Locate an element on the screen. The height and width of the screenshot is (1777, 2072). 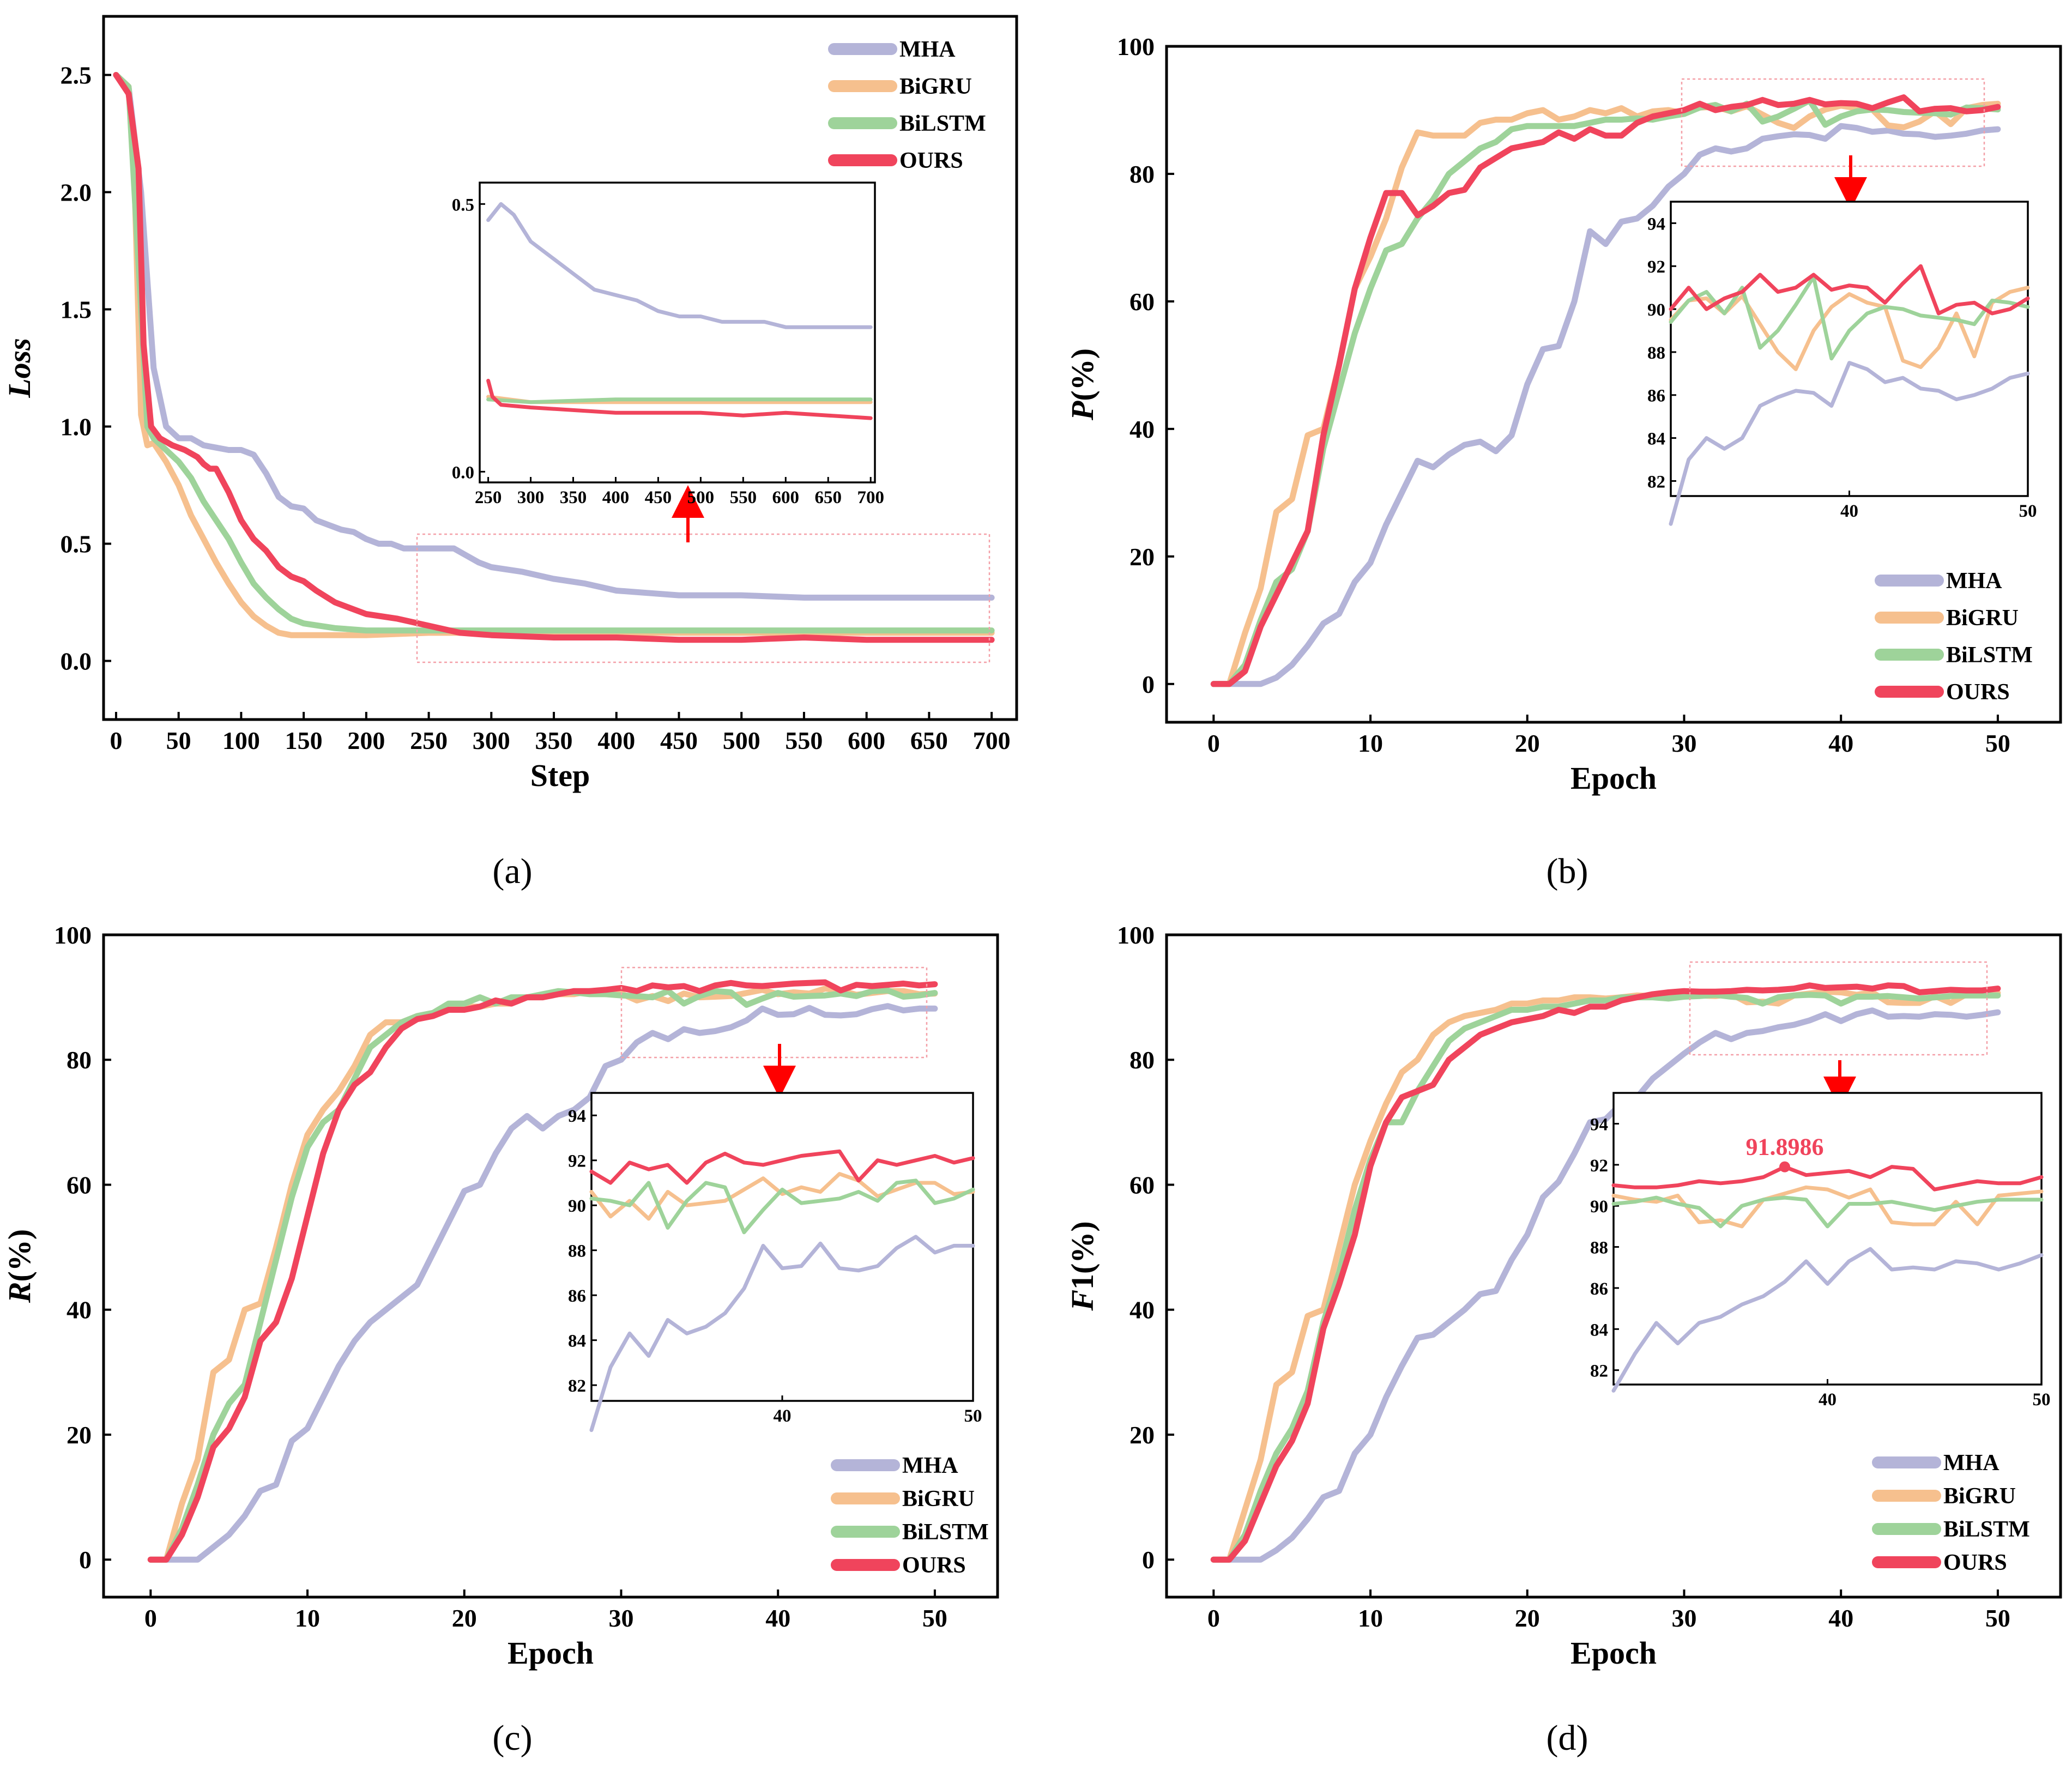
inset-x-tick-label: 300 is located at coordinates (531, 497).